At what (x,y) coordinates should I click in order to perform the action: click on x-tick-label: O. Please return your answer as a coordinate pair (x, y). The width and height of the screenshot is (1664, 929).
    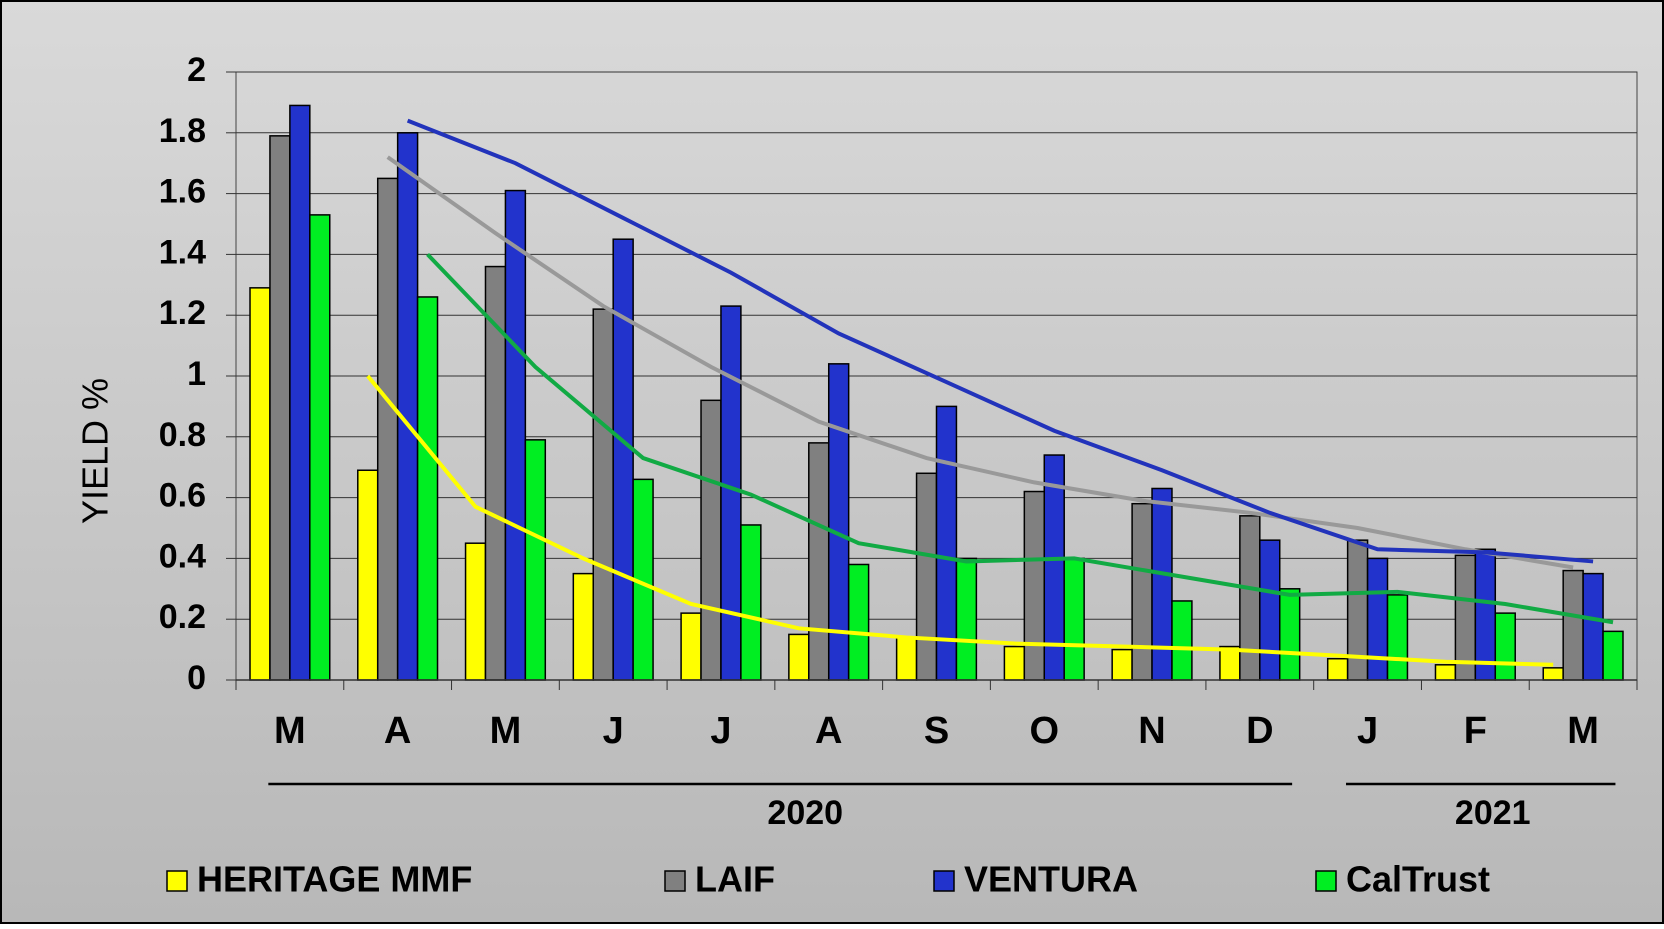
    Looking at the image, I should click on (1044, 731).